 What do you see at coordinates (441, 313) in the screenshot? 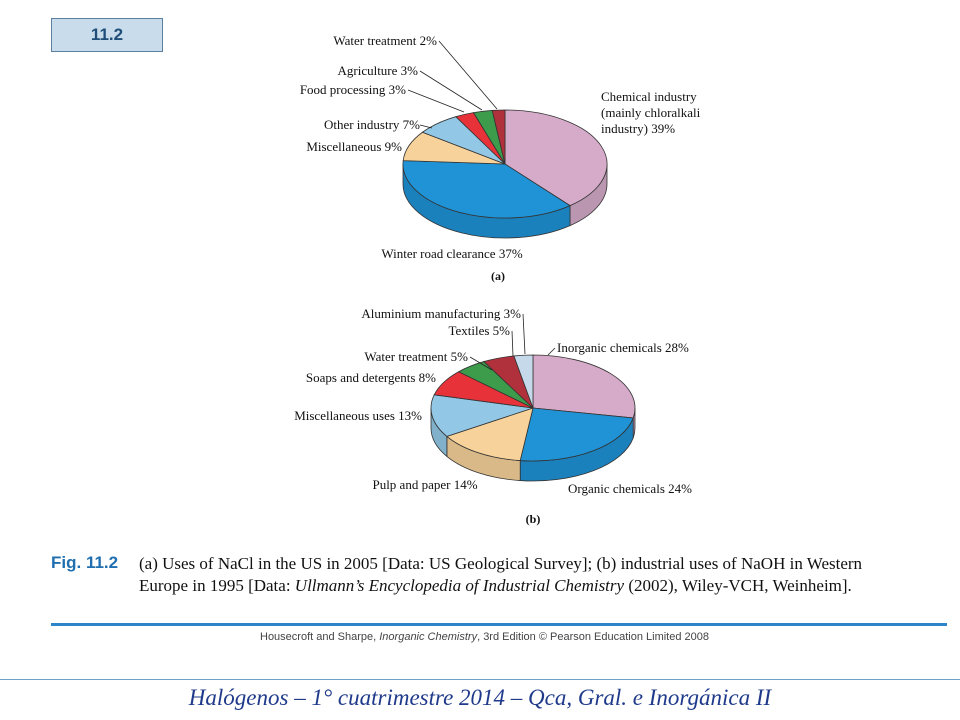
I see `pie-1-label-7: Aluminium manufacturing 3%` at bounding box center [441, 313].